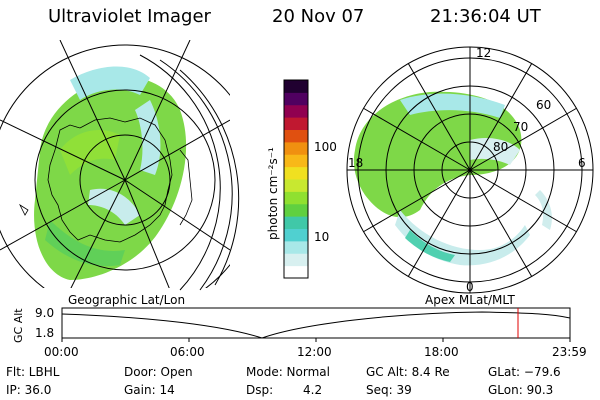 This screenshot has height=400, width=600. I want to click on dsp-label: Dsp:, so click(260, 390).